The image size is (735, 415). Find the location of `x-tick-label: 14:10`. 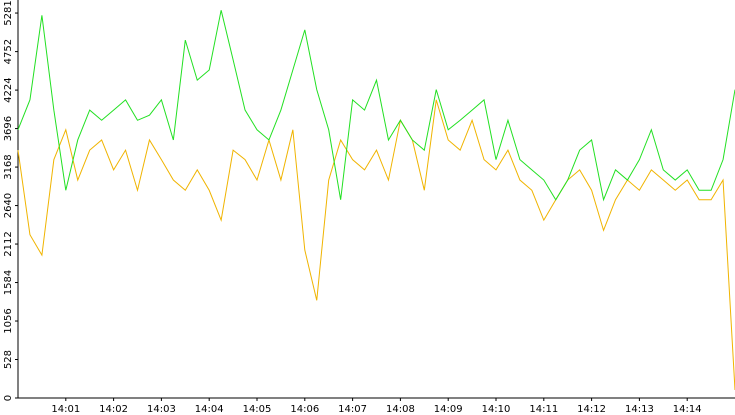

x-tick-label: 14:10 is located at coordinates (496, 409).